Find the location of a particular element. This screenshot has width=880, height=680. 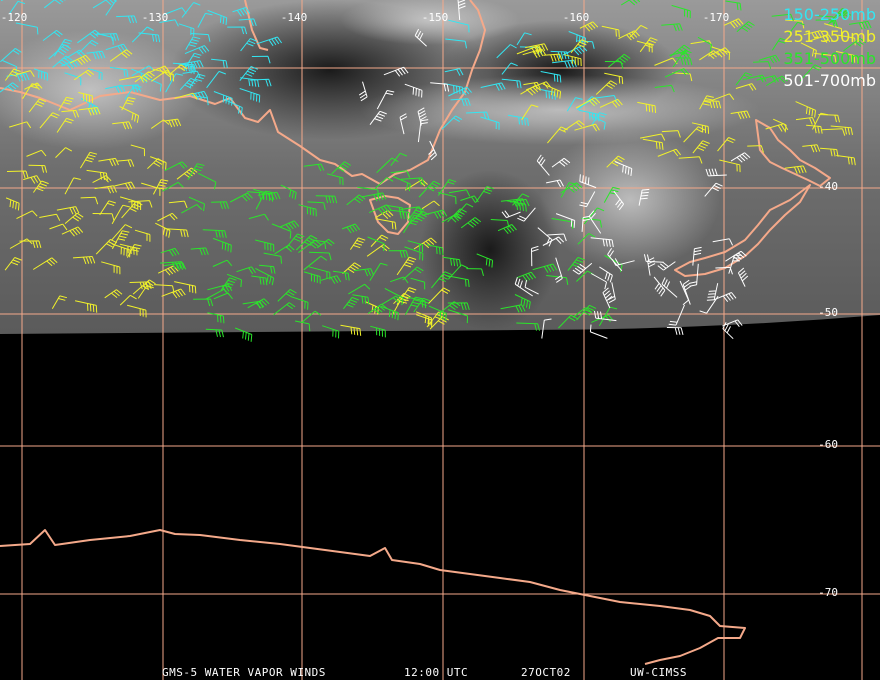

longitude-label: -120 is located at coordinates (14, 17).